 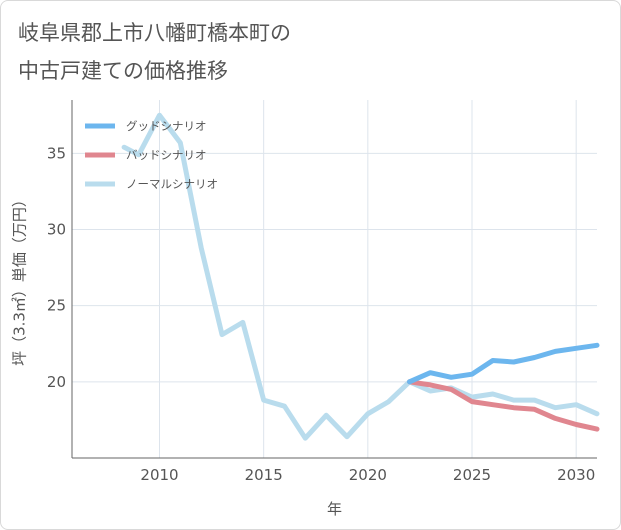 I want to click on x-tick-label-1: 2015, so click(x=264, y=475).